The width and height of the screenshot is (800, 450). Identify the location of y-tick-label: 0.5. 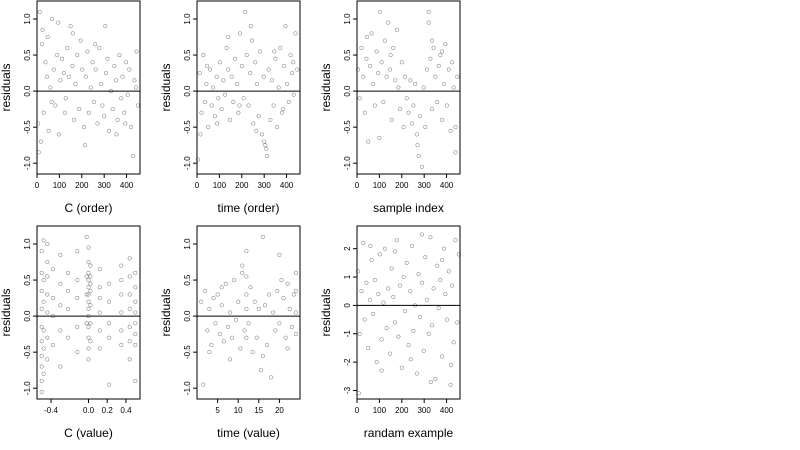
(187, 55).